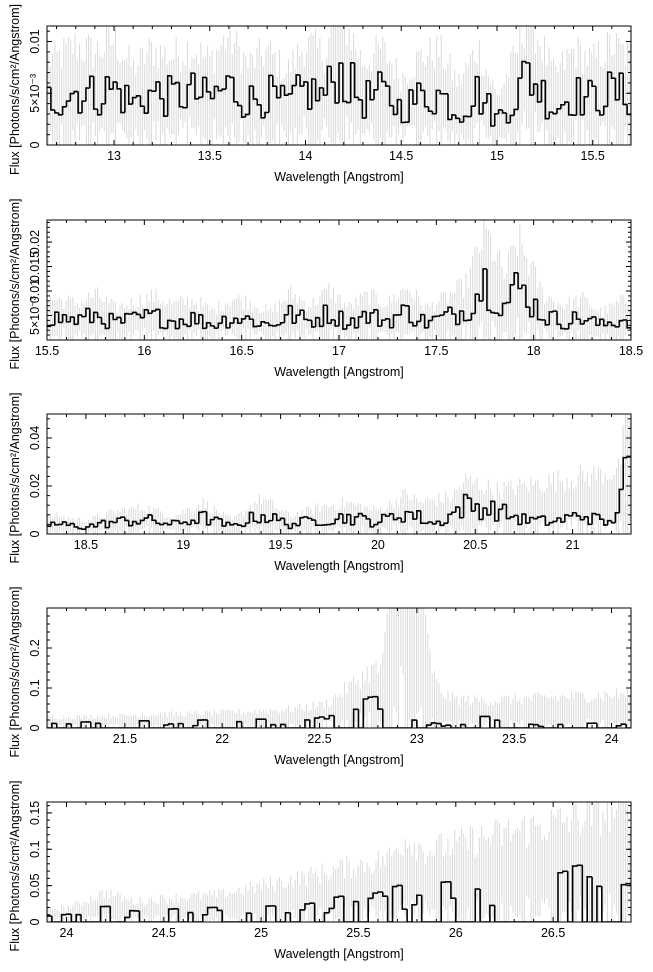 This screenshot has height=972, width=653. I want to click on x-tick-label: 15.5, so click(593, 156).